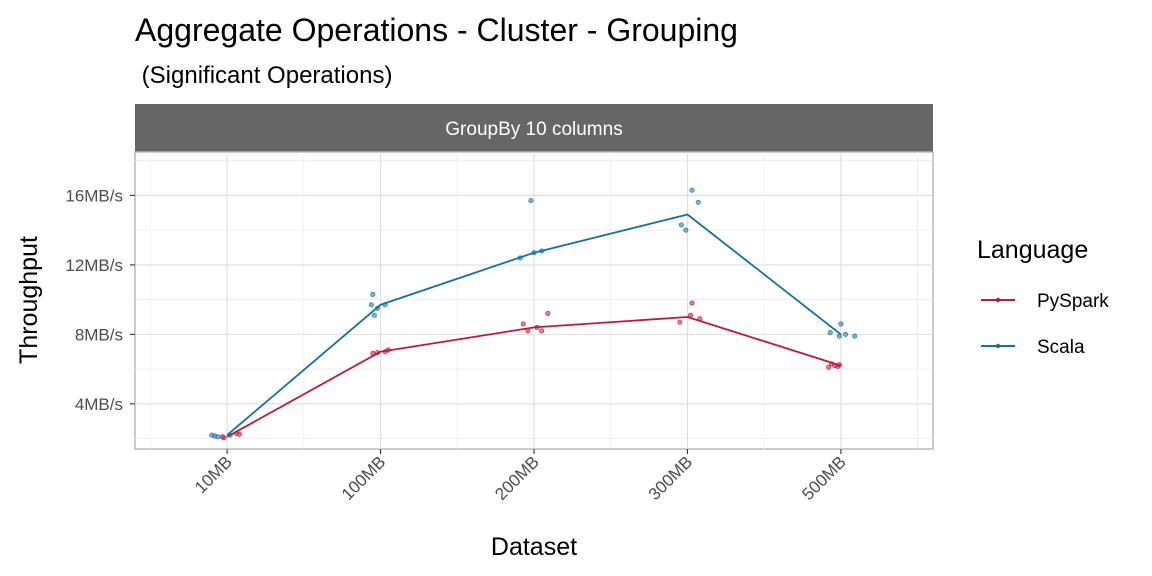 This screenshot has width=1152, height=576. What do you see at coordinates (1061, 347) in the screenshot?
I see `legend-label-scala: Scala` at bounding box center [1061, 347].